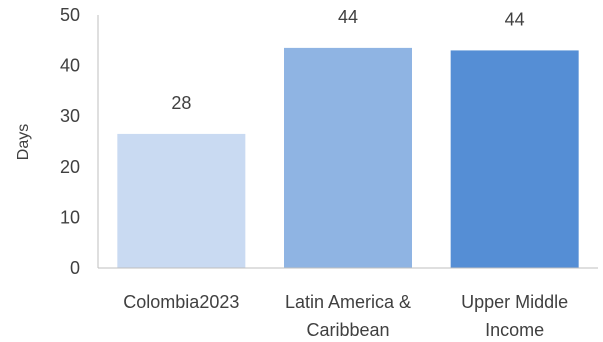 The height and width of the screenshot is (342, 603). I want to click on data-label: 28, so click(181, 103).